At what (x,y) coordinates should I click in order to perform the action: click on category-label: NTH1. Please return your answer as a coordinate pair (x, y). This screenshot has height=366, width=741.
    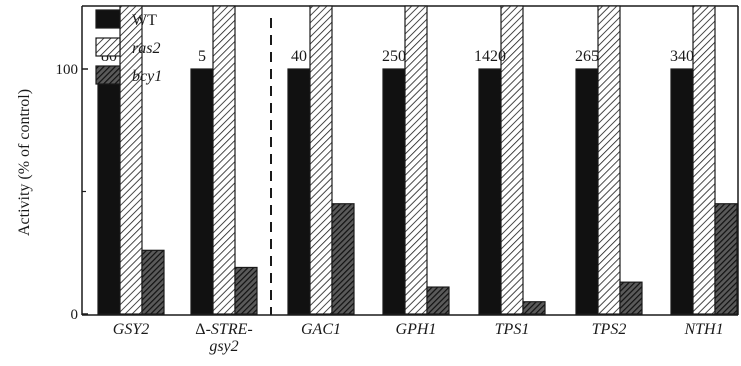
    Looking at the image, I should click on (703, 329).